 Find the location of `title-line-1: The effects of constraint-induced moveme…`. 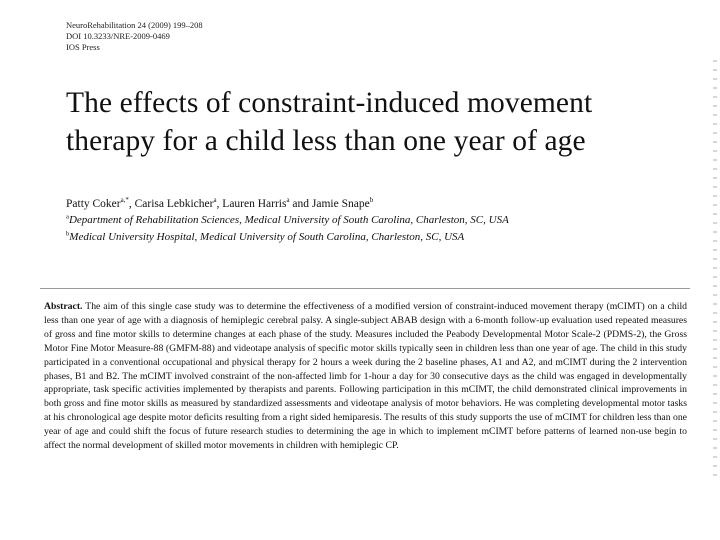

title-line-1: The effects of constraint-induced moveme… is located at coordinates (329, 103).